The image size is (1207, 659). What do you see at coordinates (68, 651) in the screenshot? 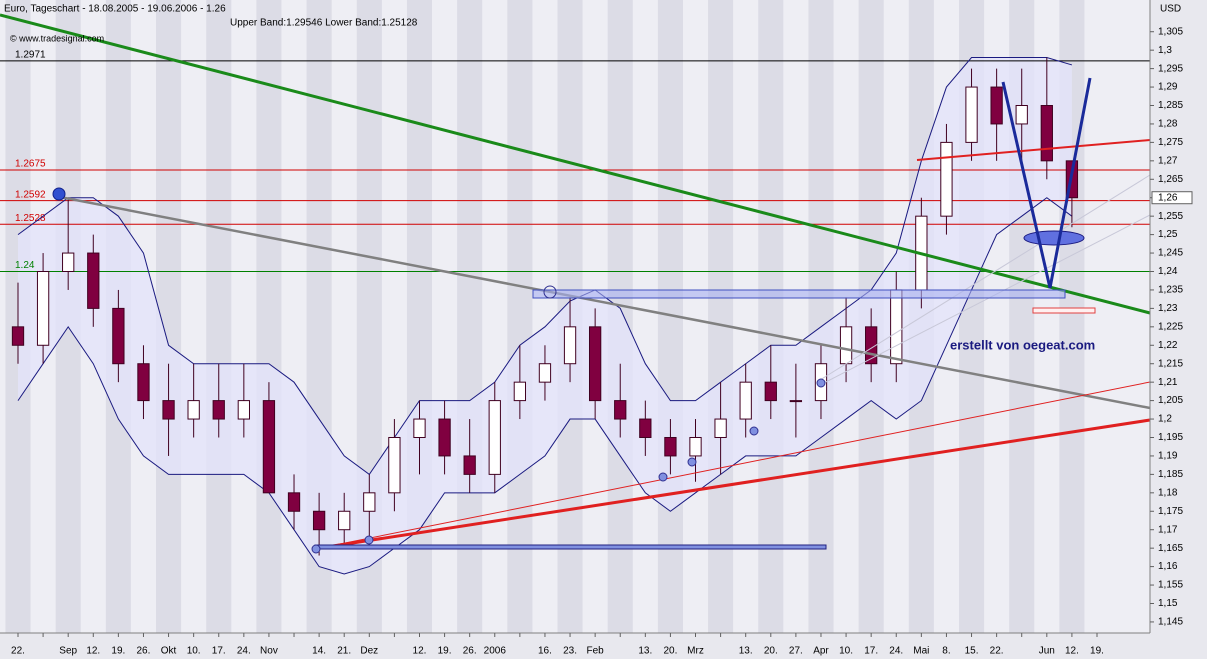
I see `x-tick-label: Sep` at bounding box center [68, 651].